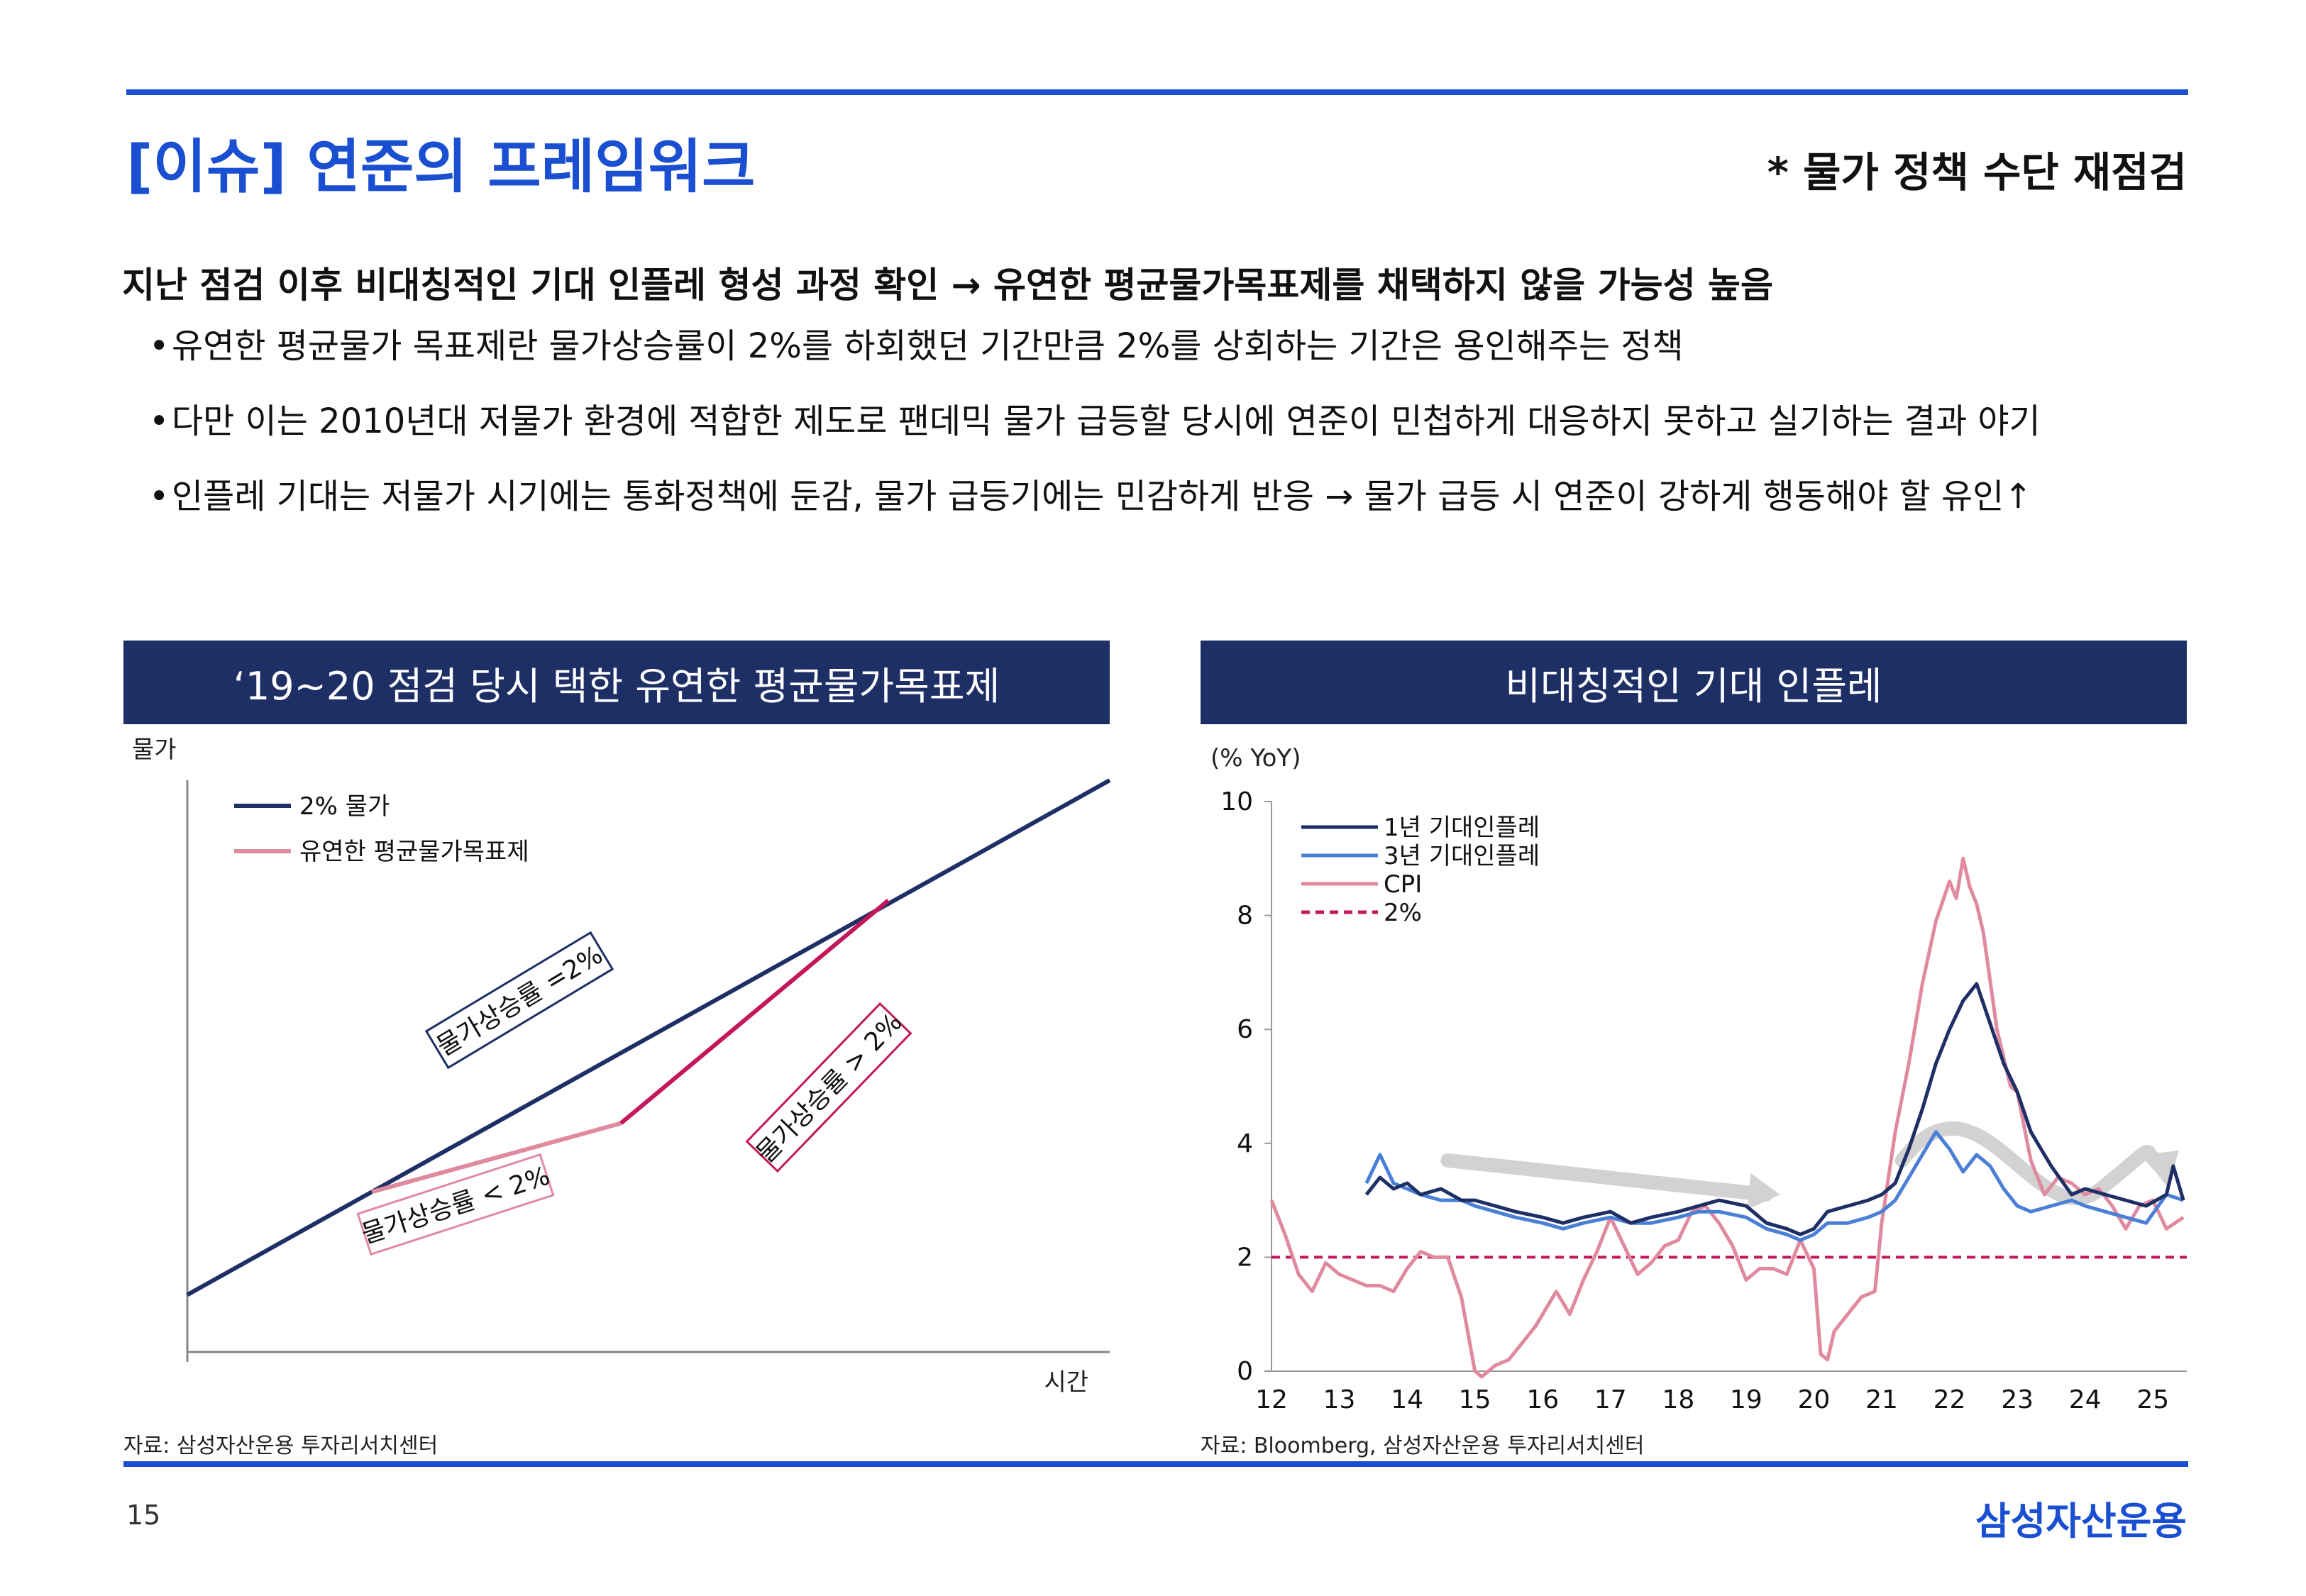 The width and height of the screenshot is (2306, 1596). I want to click on x-tick-label: 18, so click(1678, 1400).